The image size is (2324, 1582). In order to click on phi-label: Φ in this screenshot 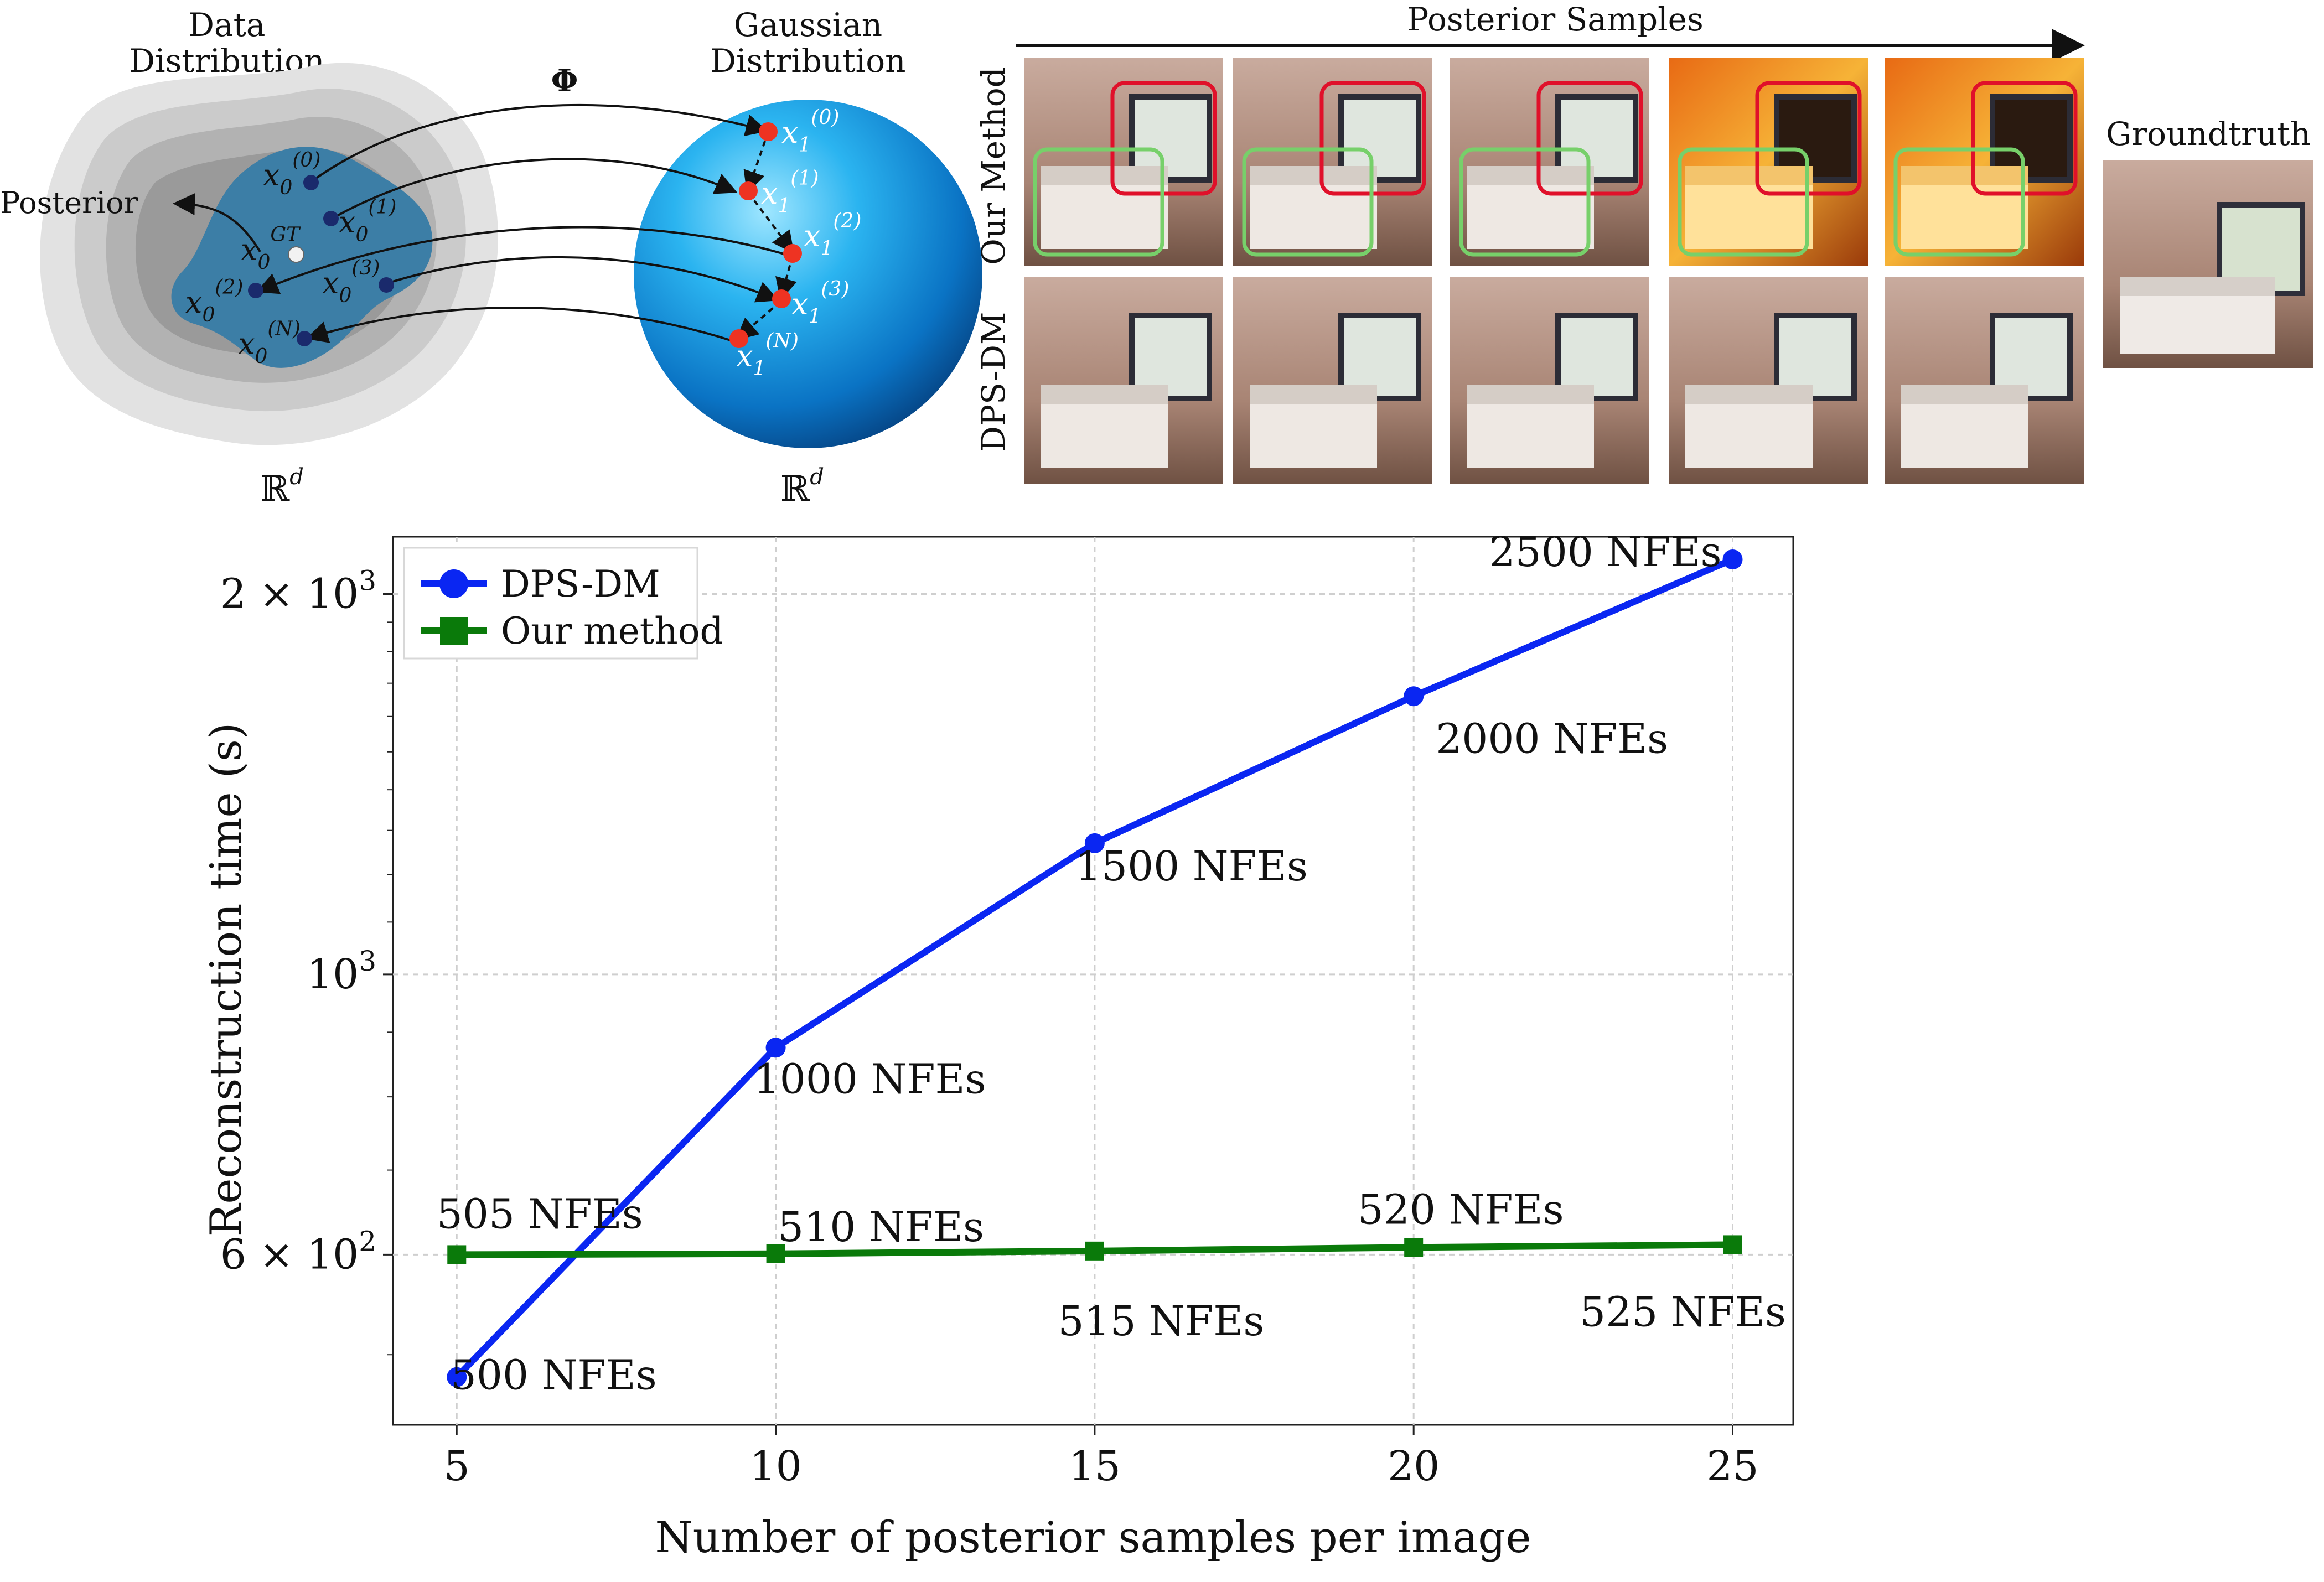, I will do `click(564, 81)`.